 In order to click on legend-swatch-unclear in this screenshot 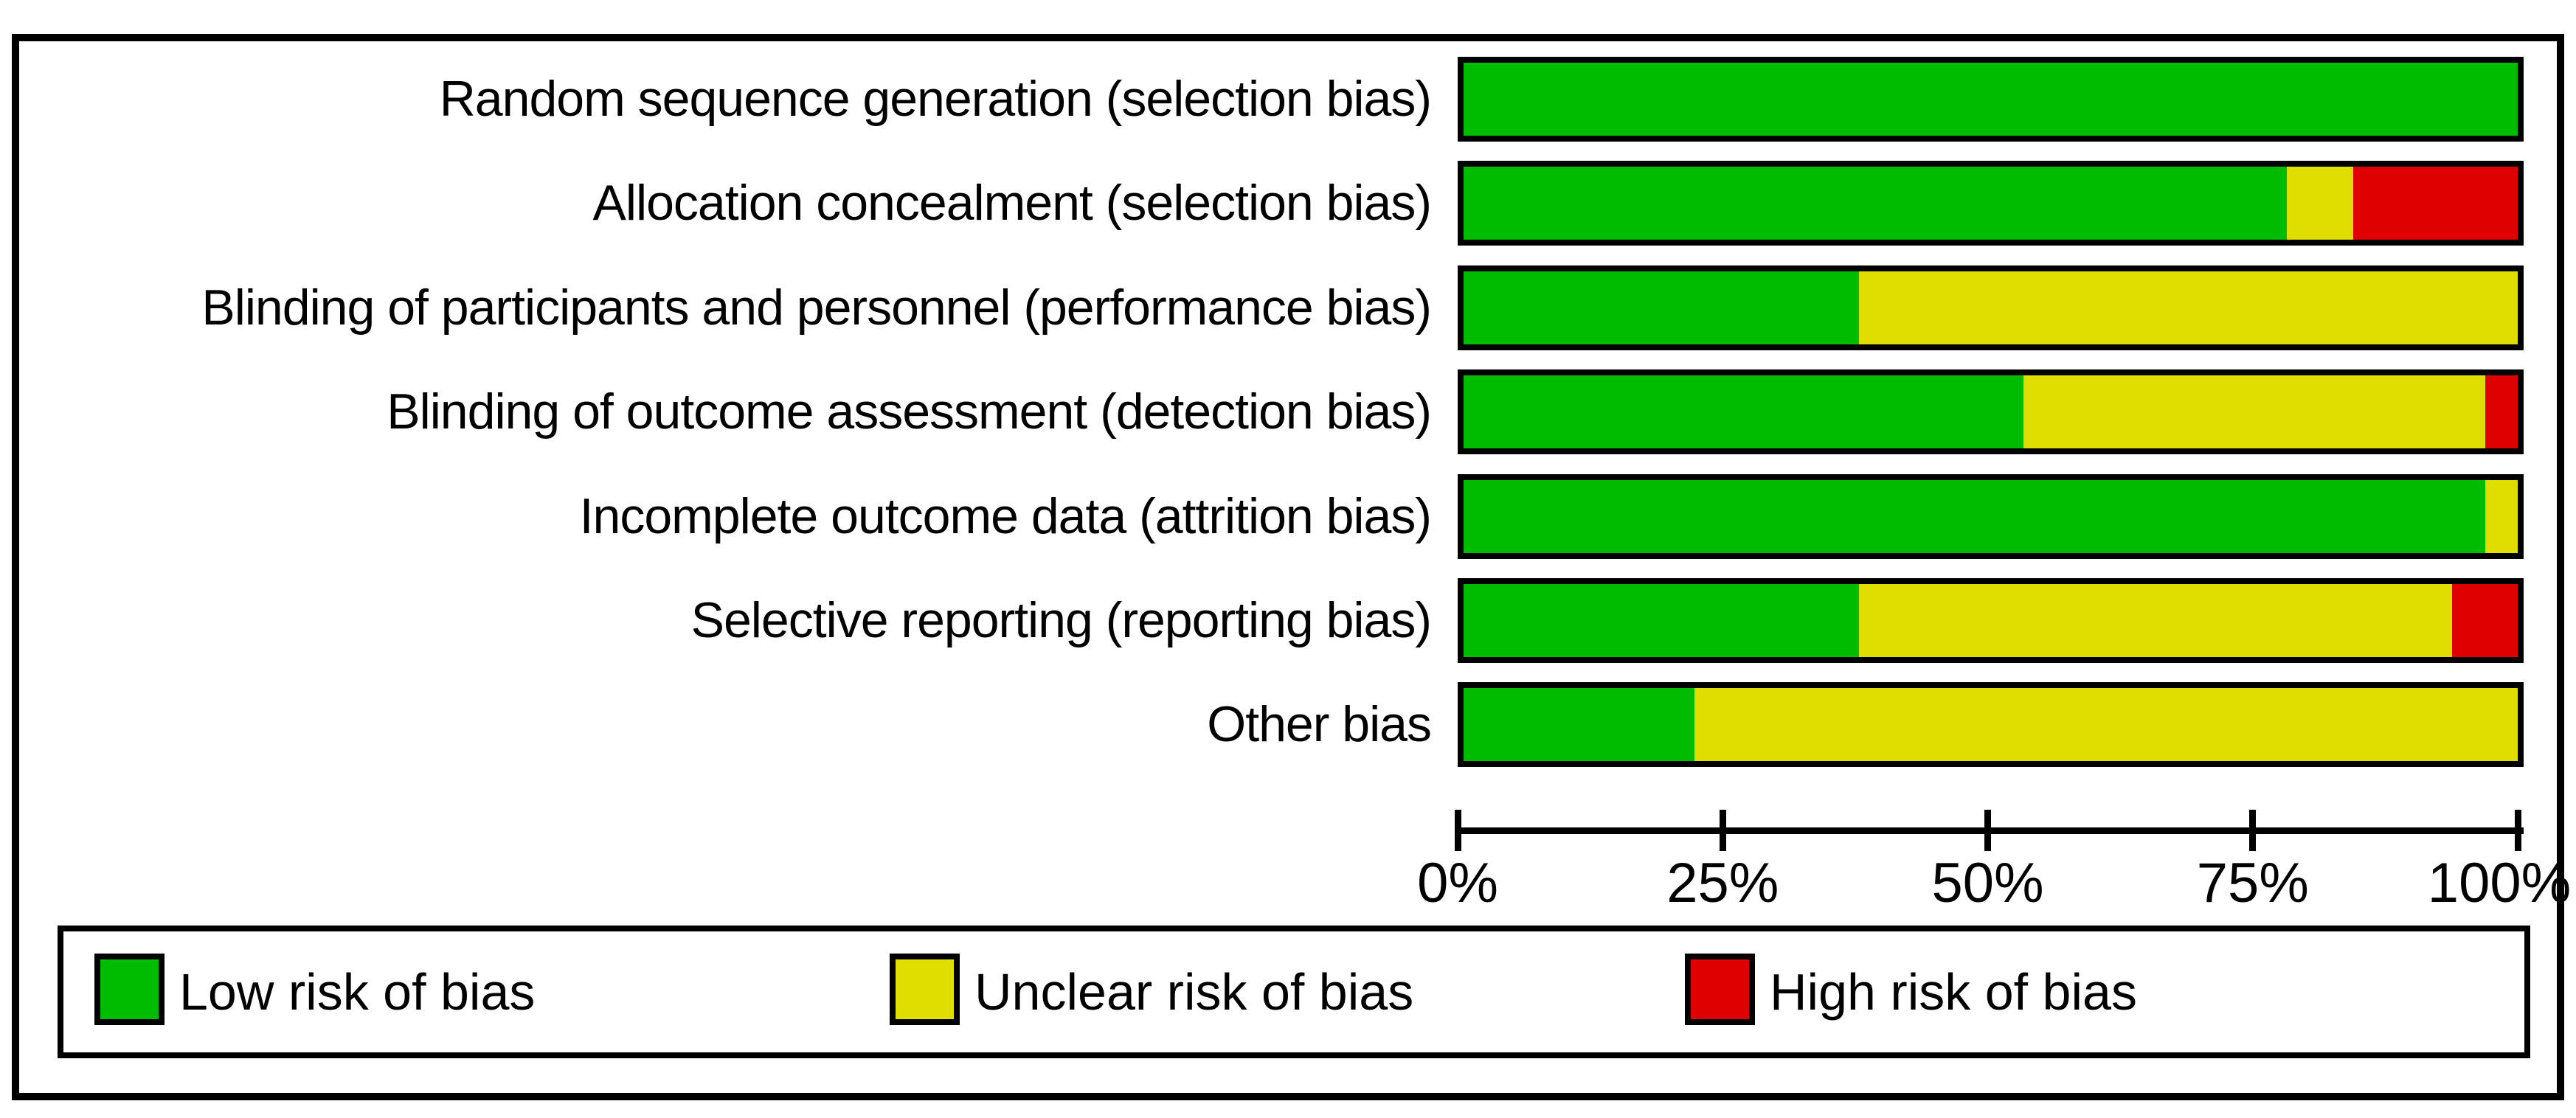, I will do `click(925, 990)`.